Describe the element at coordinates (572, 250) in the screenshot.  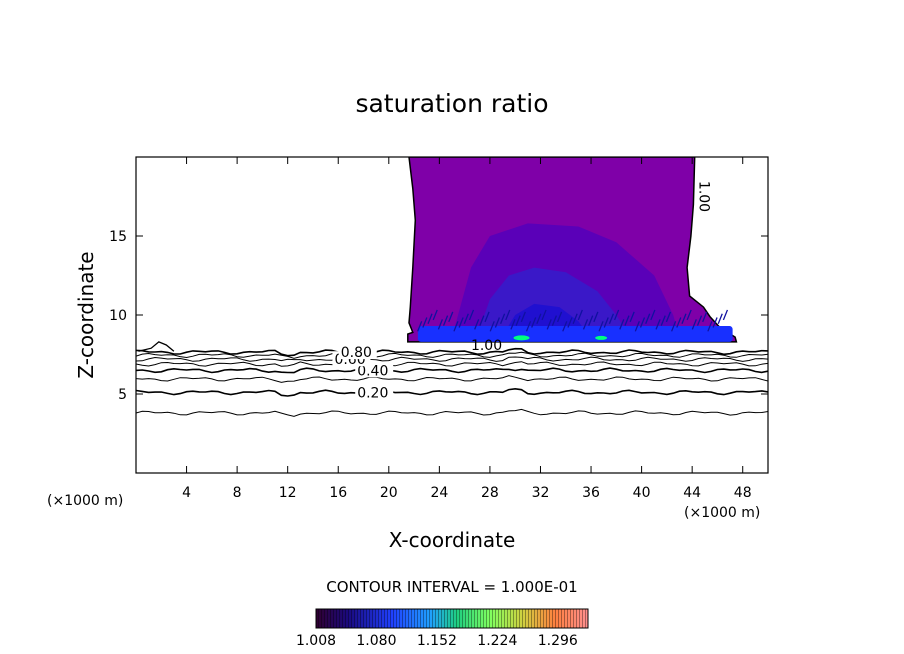
I see `cloud-region` at that location.